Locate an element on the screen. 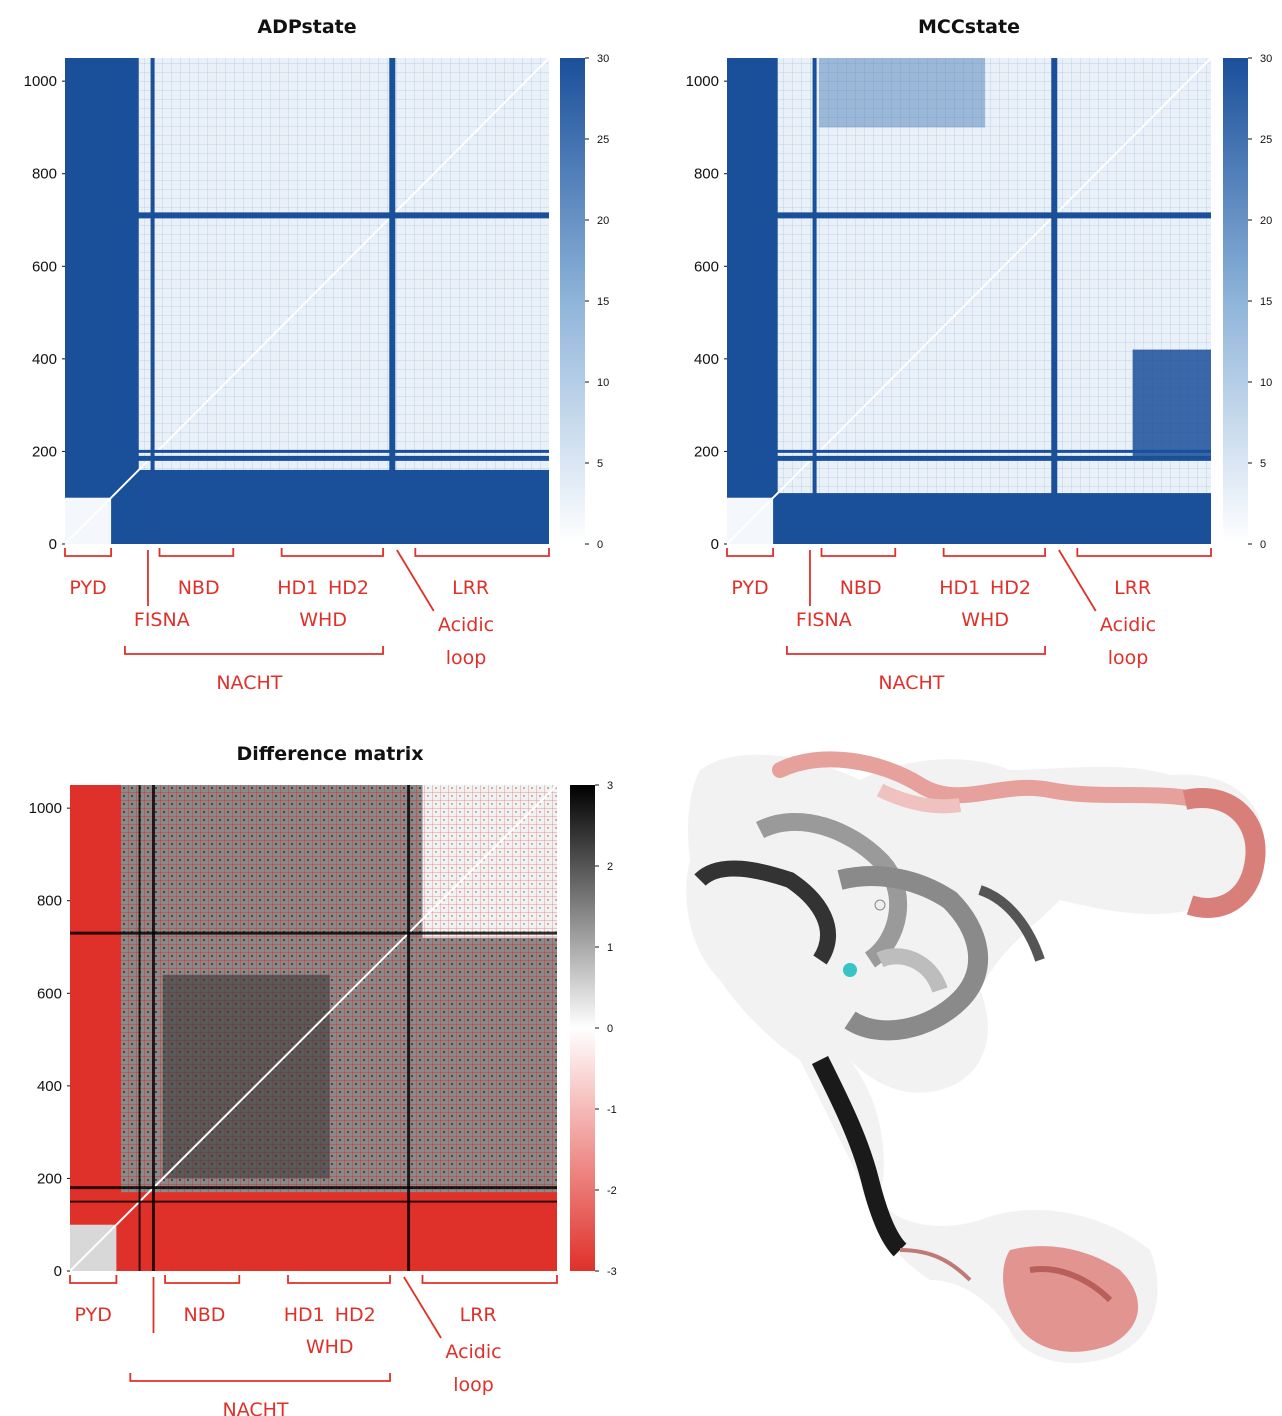 The image size is (1282, 1416). colorbar: -3 -2 -1 0 1 2 3 is located at coordinates (593, 1029).